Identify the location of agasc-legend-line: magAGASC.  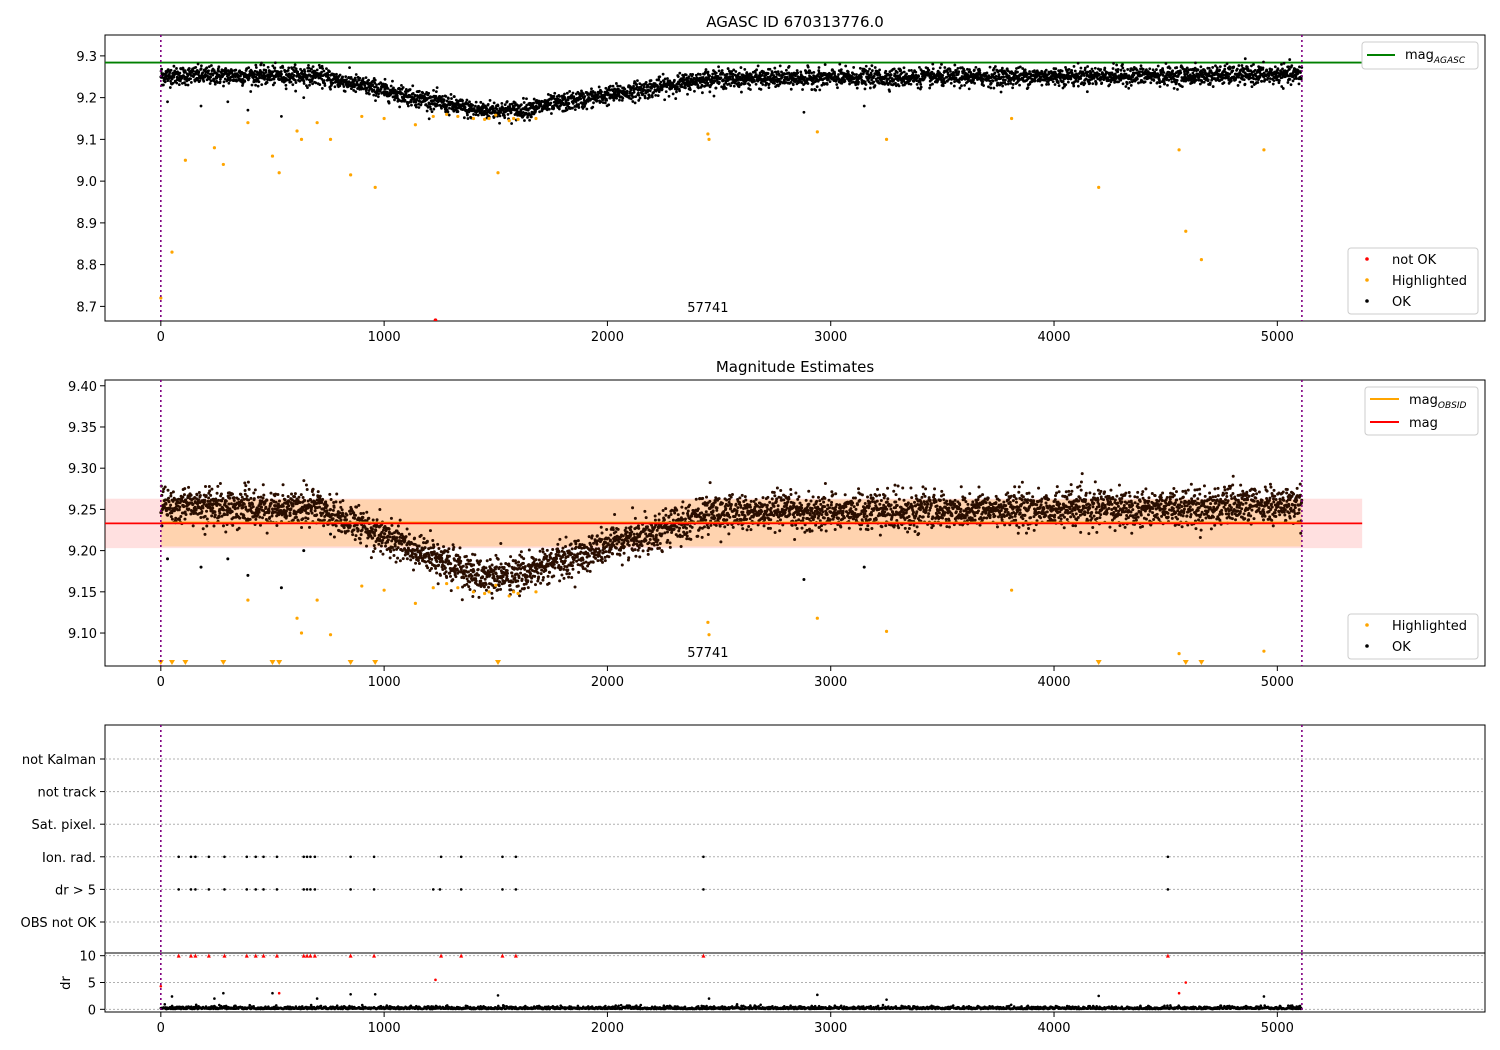
(1420, 55).